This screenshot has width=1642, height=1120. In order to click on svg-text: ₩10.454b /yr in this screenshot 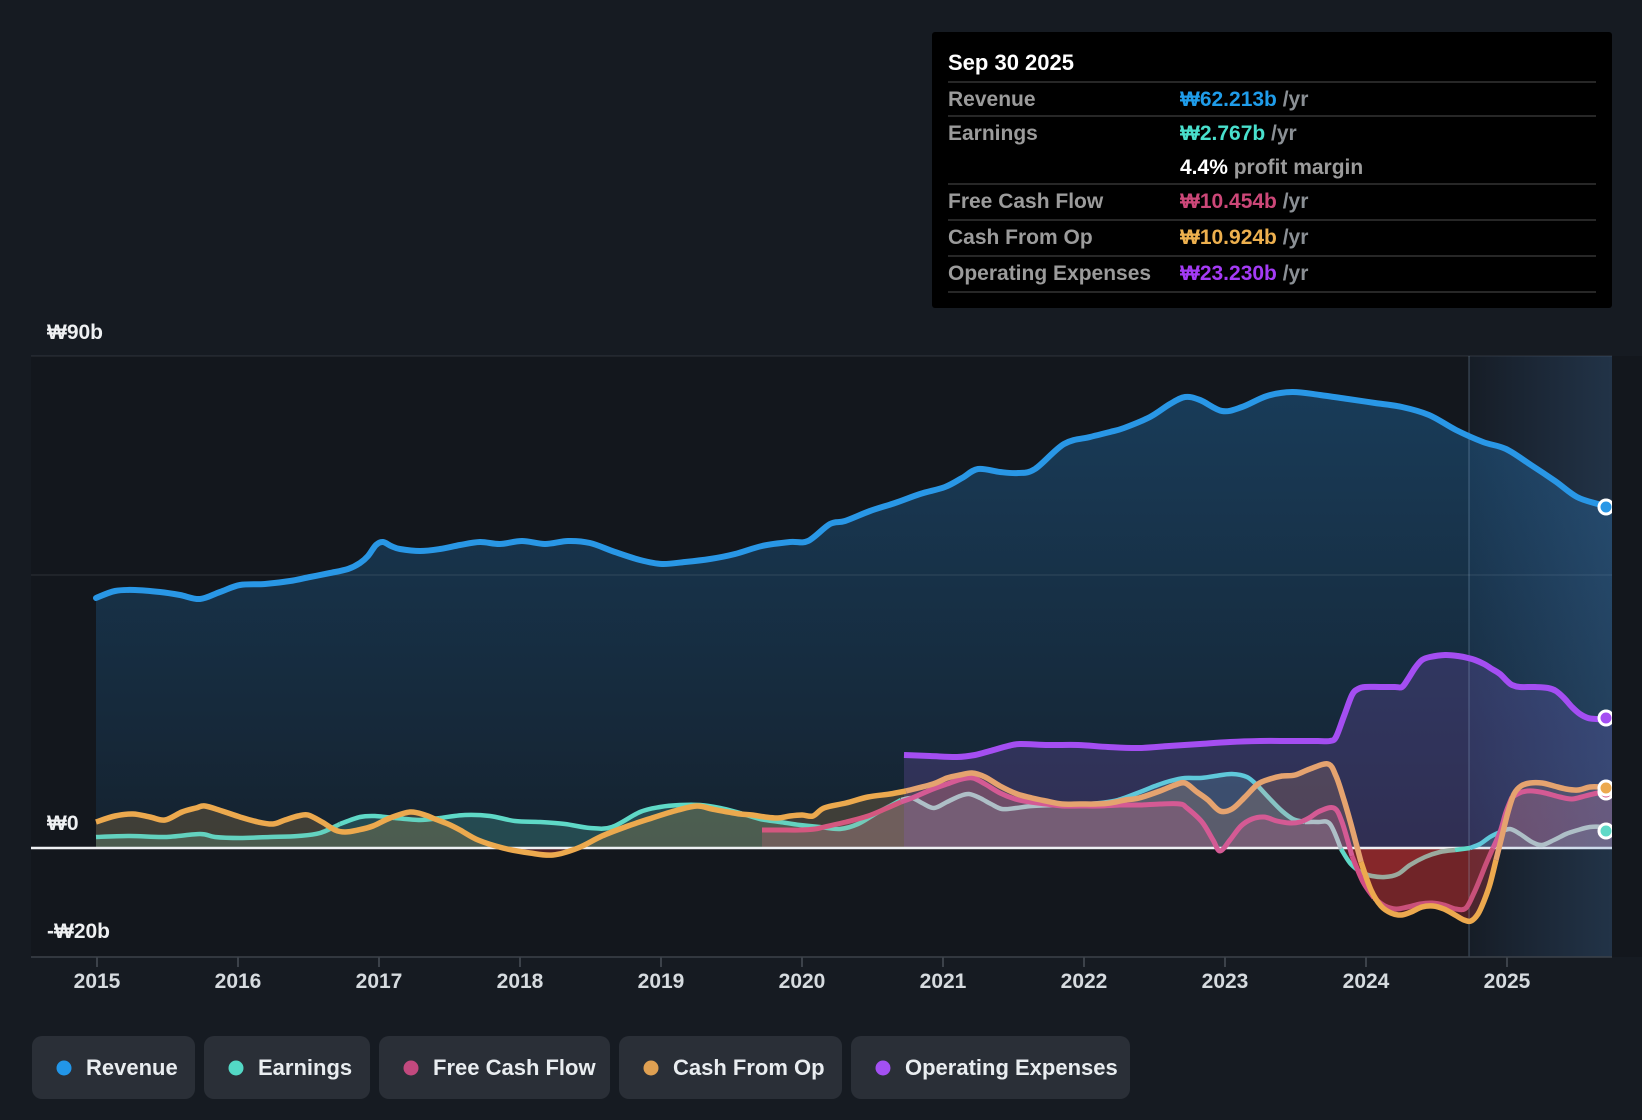, I will do `click(1244, 201)`.